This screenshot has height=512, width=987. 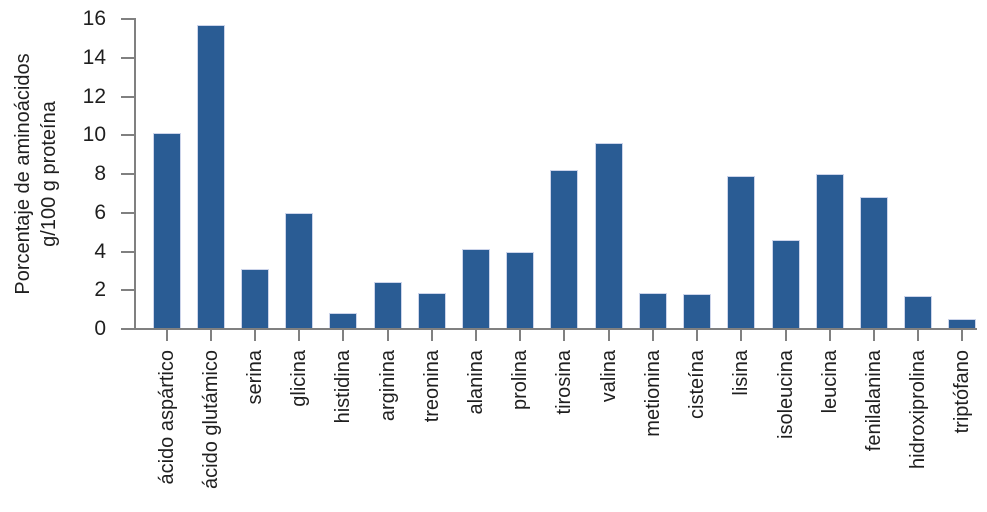 What do you see at coordinates (431, 386) in the screenshot?
I see `x-tick-label: treonina` at bounding box center [431, 386].